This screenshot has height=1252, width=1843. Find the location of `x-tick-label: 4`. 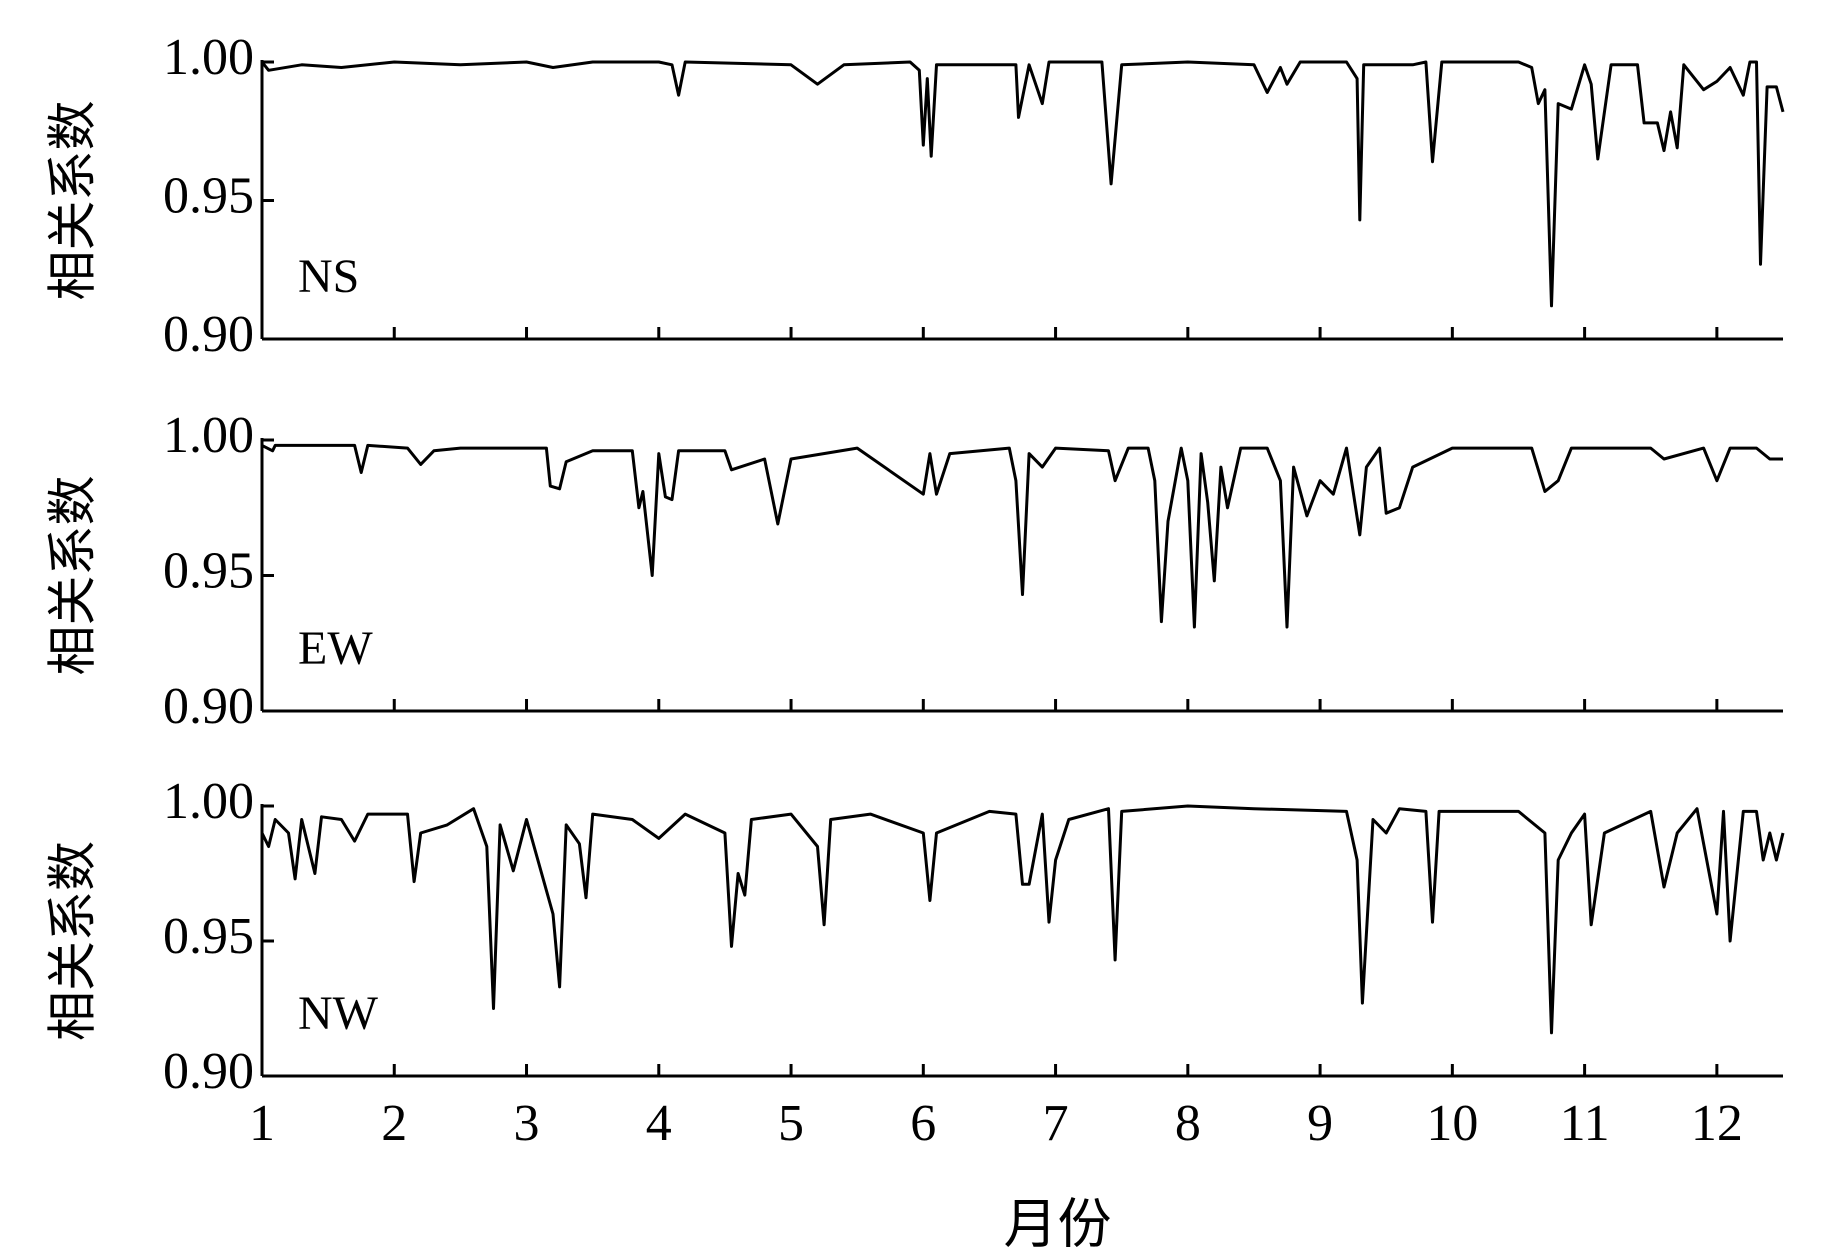

x-tick-label: 4 is located at coordinates (659, 1123).